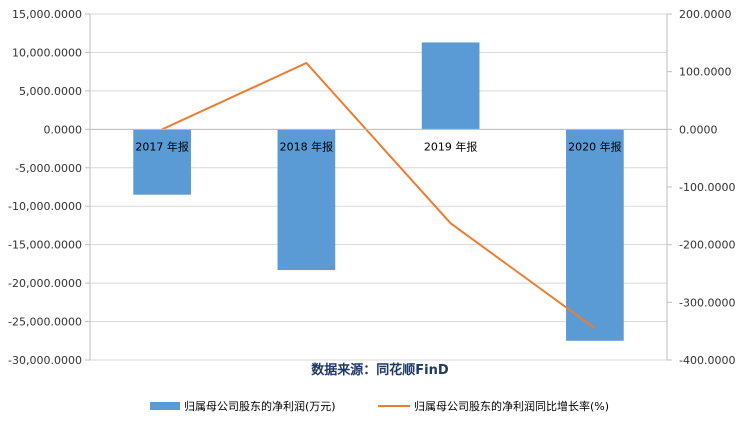 This screenshot has height=427, width=740. I want to click on left-axis-tick-label: -30,000.0000, so click(45, 360).